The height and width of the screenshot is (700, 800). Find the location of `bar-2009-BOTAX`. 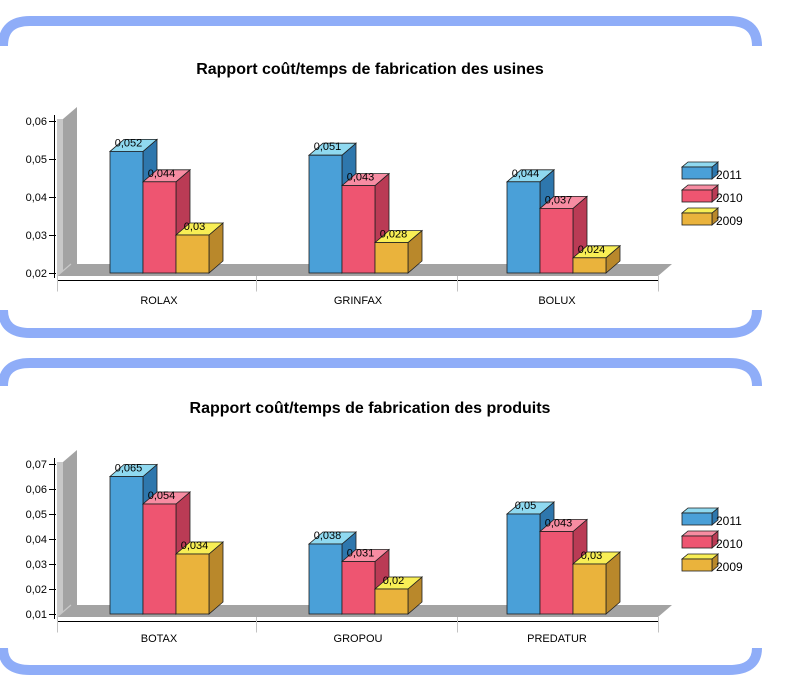

bar-2009-BOTAX is located at coordinates (199, 578).